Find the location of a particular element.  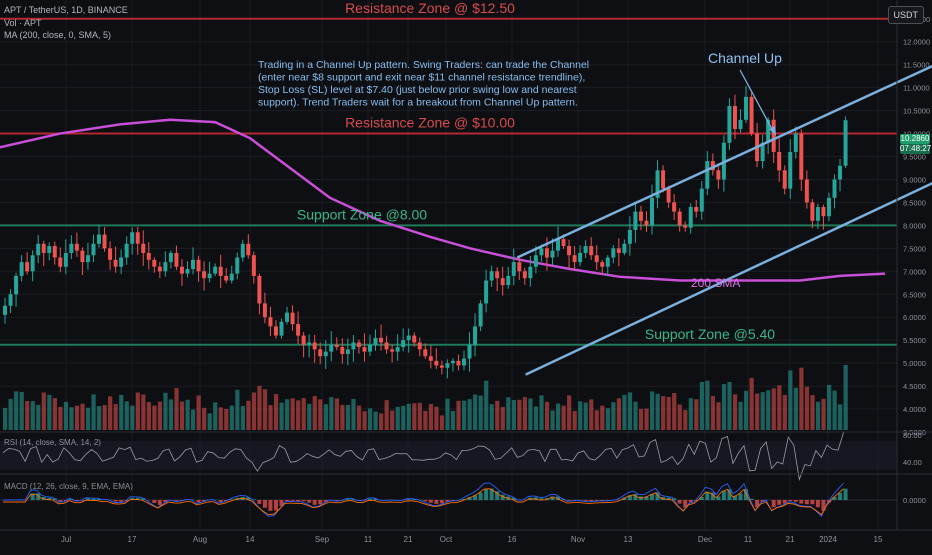

volume-indicator-label: Vol · APT is located at coordinates (23, 23).